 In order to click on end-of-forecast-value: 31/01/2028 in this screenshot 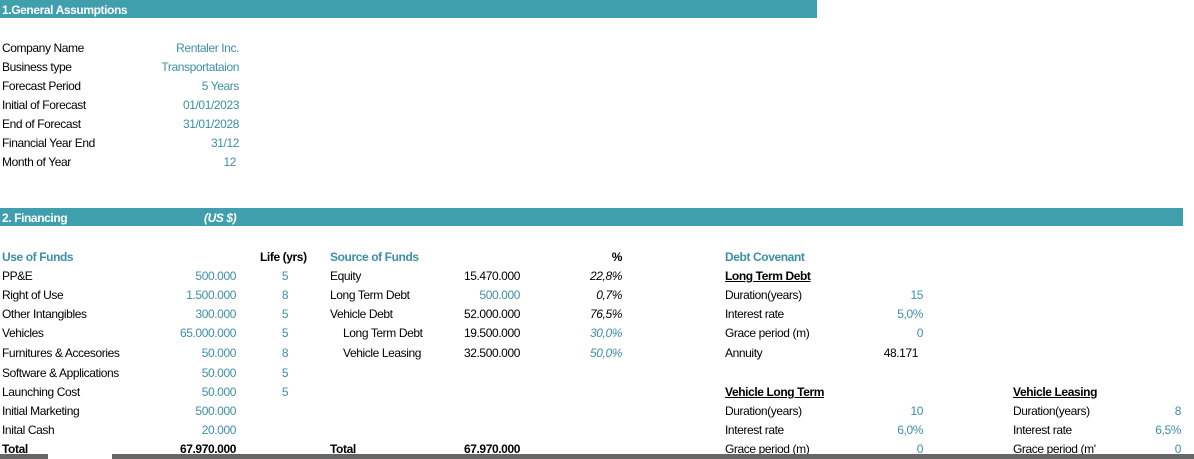, I will do `click(210, 124)`.